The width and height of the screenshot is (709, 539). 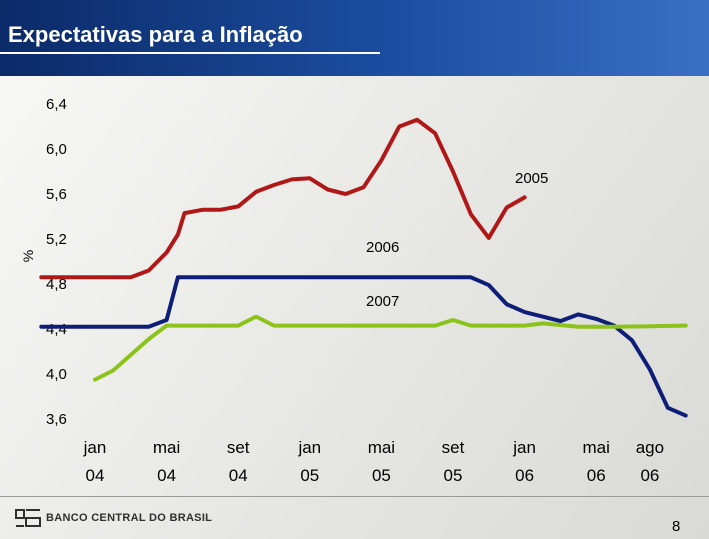 I want to click on series-label-2005: 2005, so click(x=531, y=178).